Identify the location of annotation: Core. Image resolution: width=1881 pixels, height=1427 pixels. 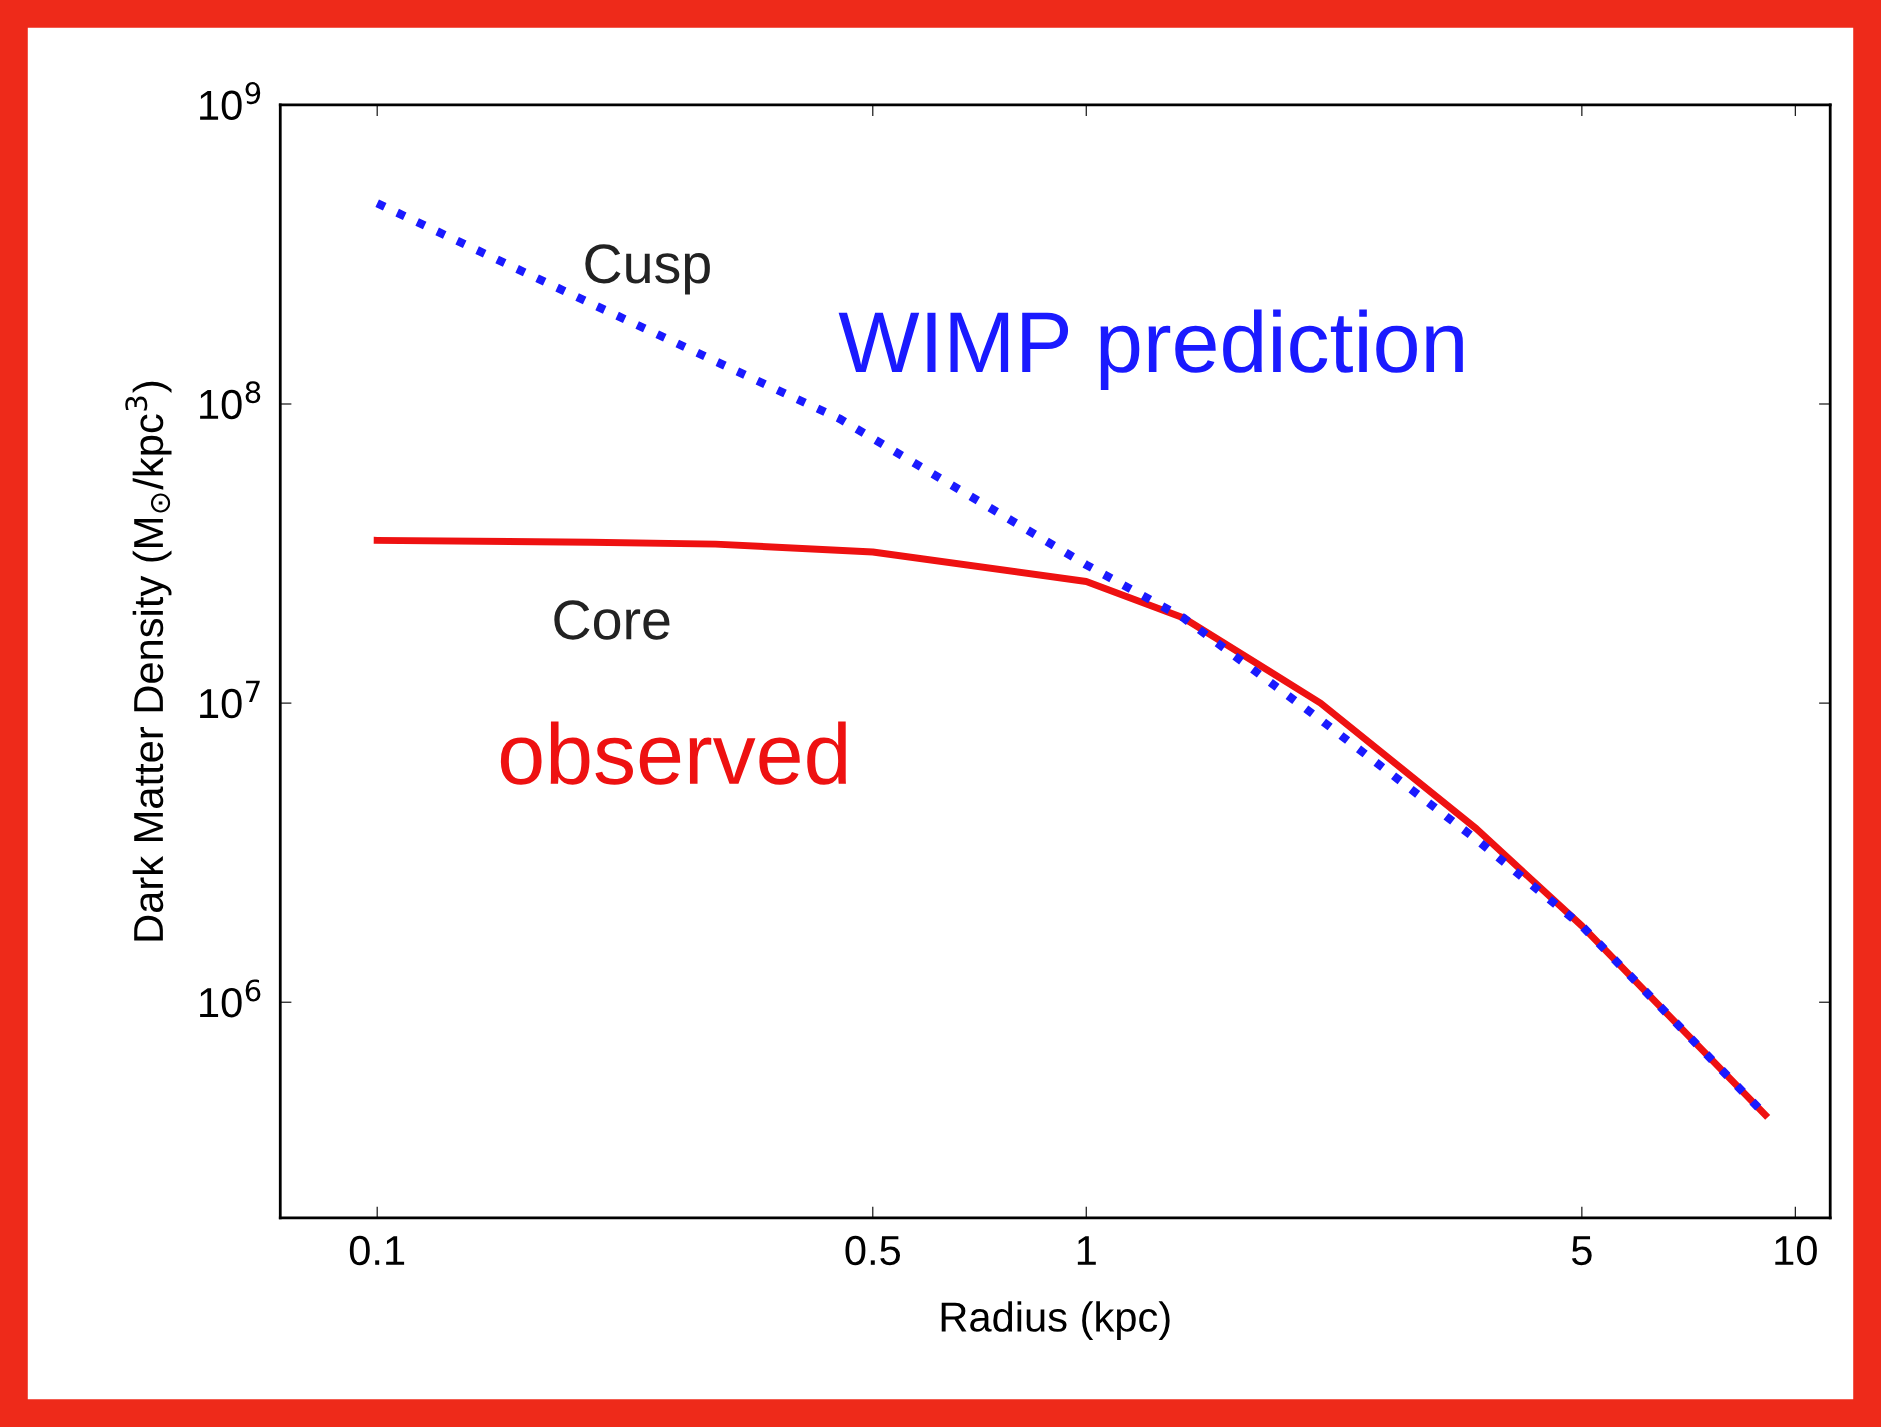
(612, 620).